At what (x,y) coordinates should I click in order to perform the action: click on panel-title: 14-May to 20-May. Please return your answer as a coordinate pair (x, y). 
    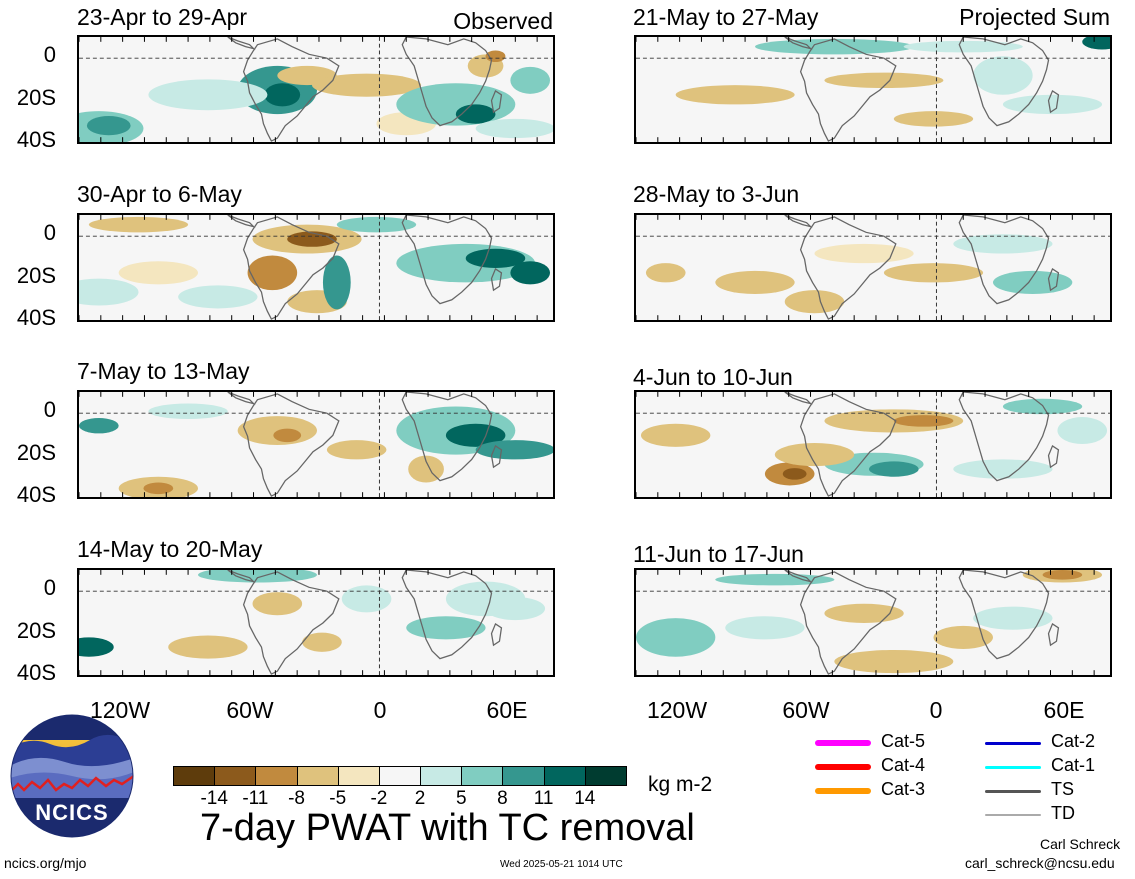
    Looking at the image, I should click on (170, 549).